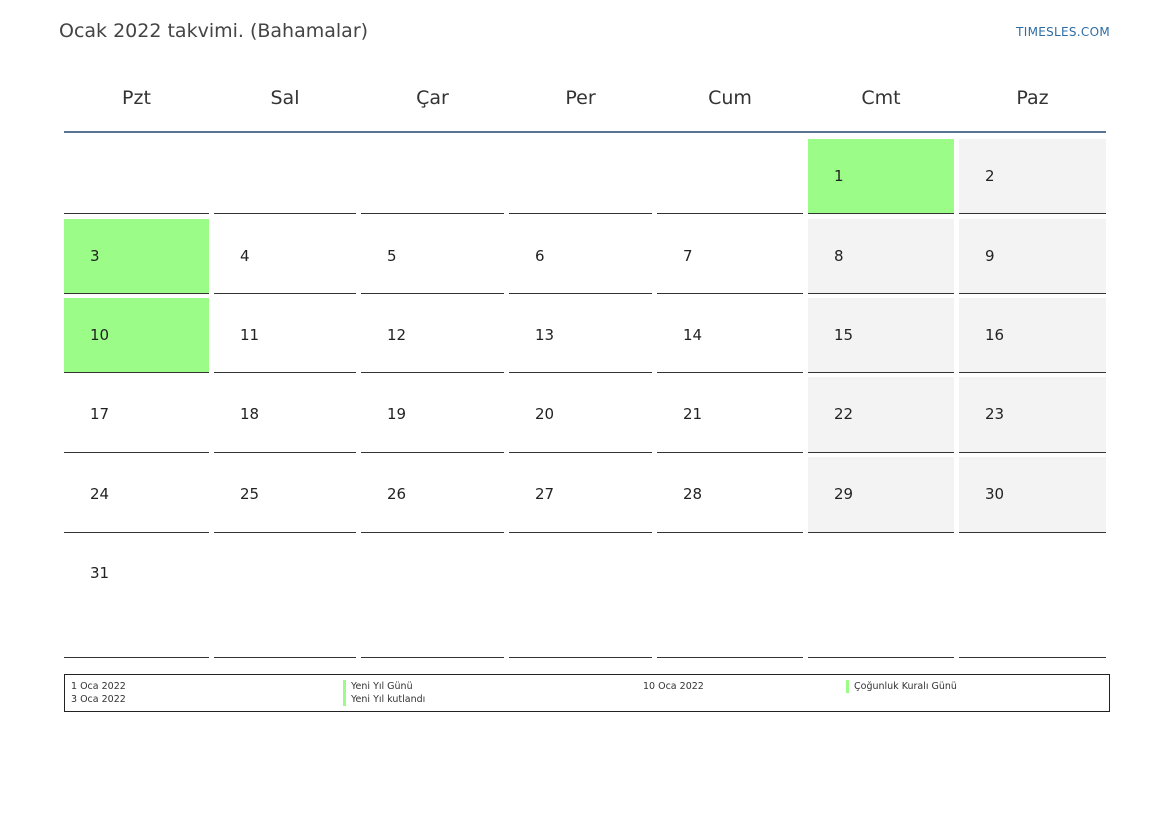  I want to click on weekday-header-row: Pzt Sal Çar Per Cum Cmt Paz, so click(585, 100).